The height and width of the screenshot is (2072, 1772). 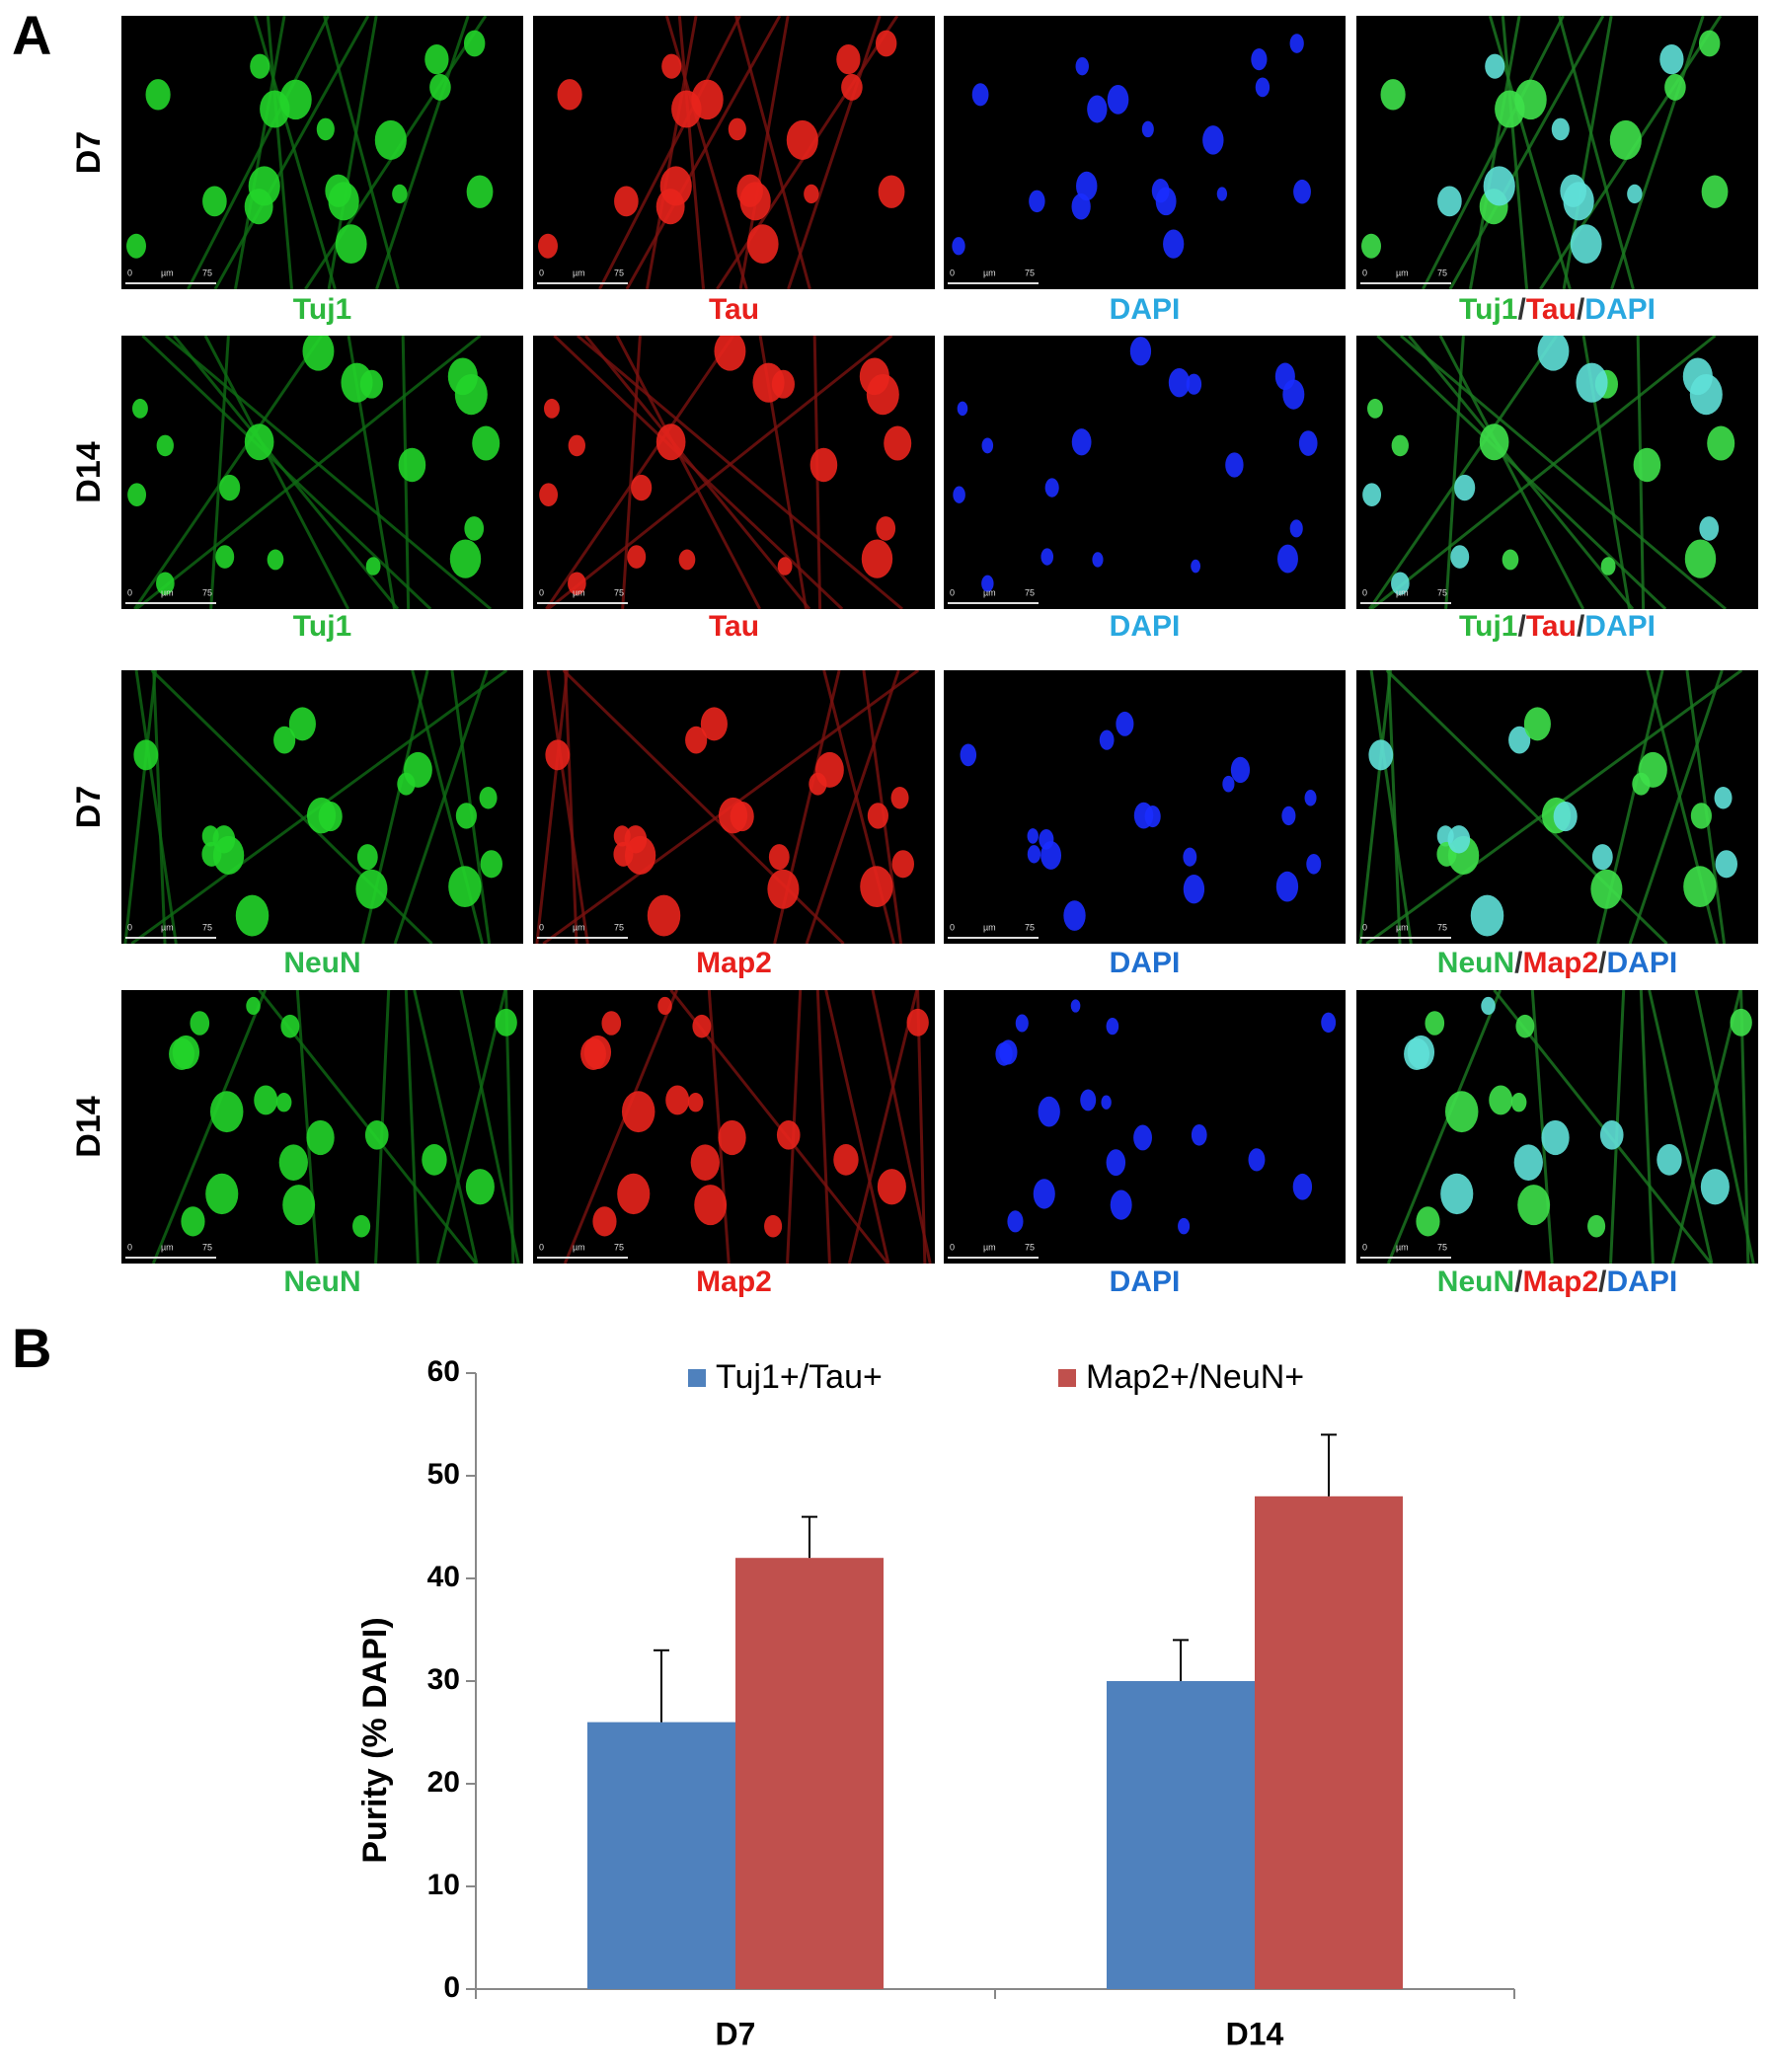 What do you see at coordinates (809, 1773) in the screenshot?
I see `bar` at bounding box center [809, 1773].